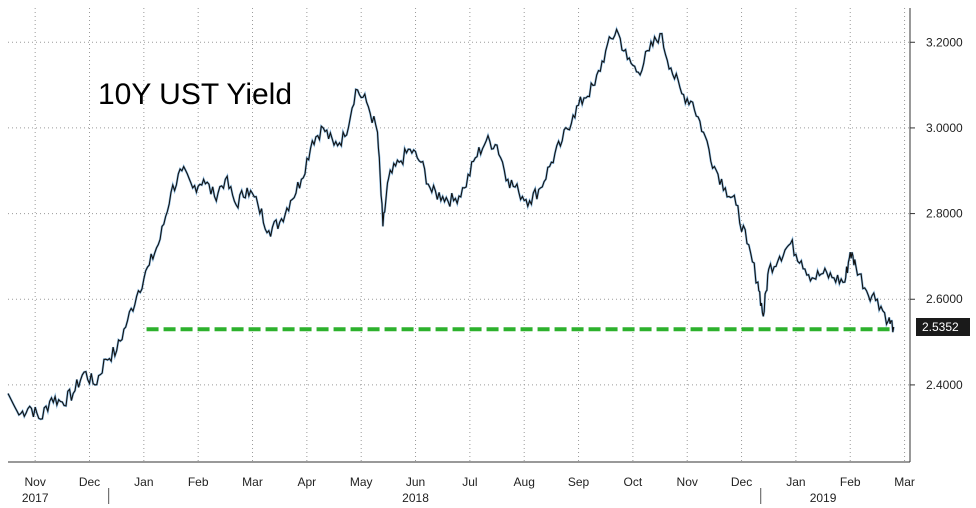 The height and width of the screenshot is (508, 976). Describe the element at coordinates (469, 482) in the screenshot. I see `x-tick-label: Jul` at that location.